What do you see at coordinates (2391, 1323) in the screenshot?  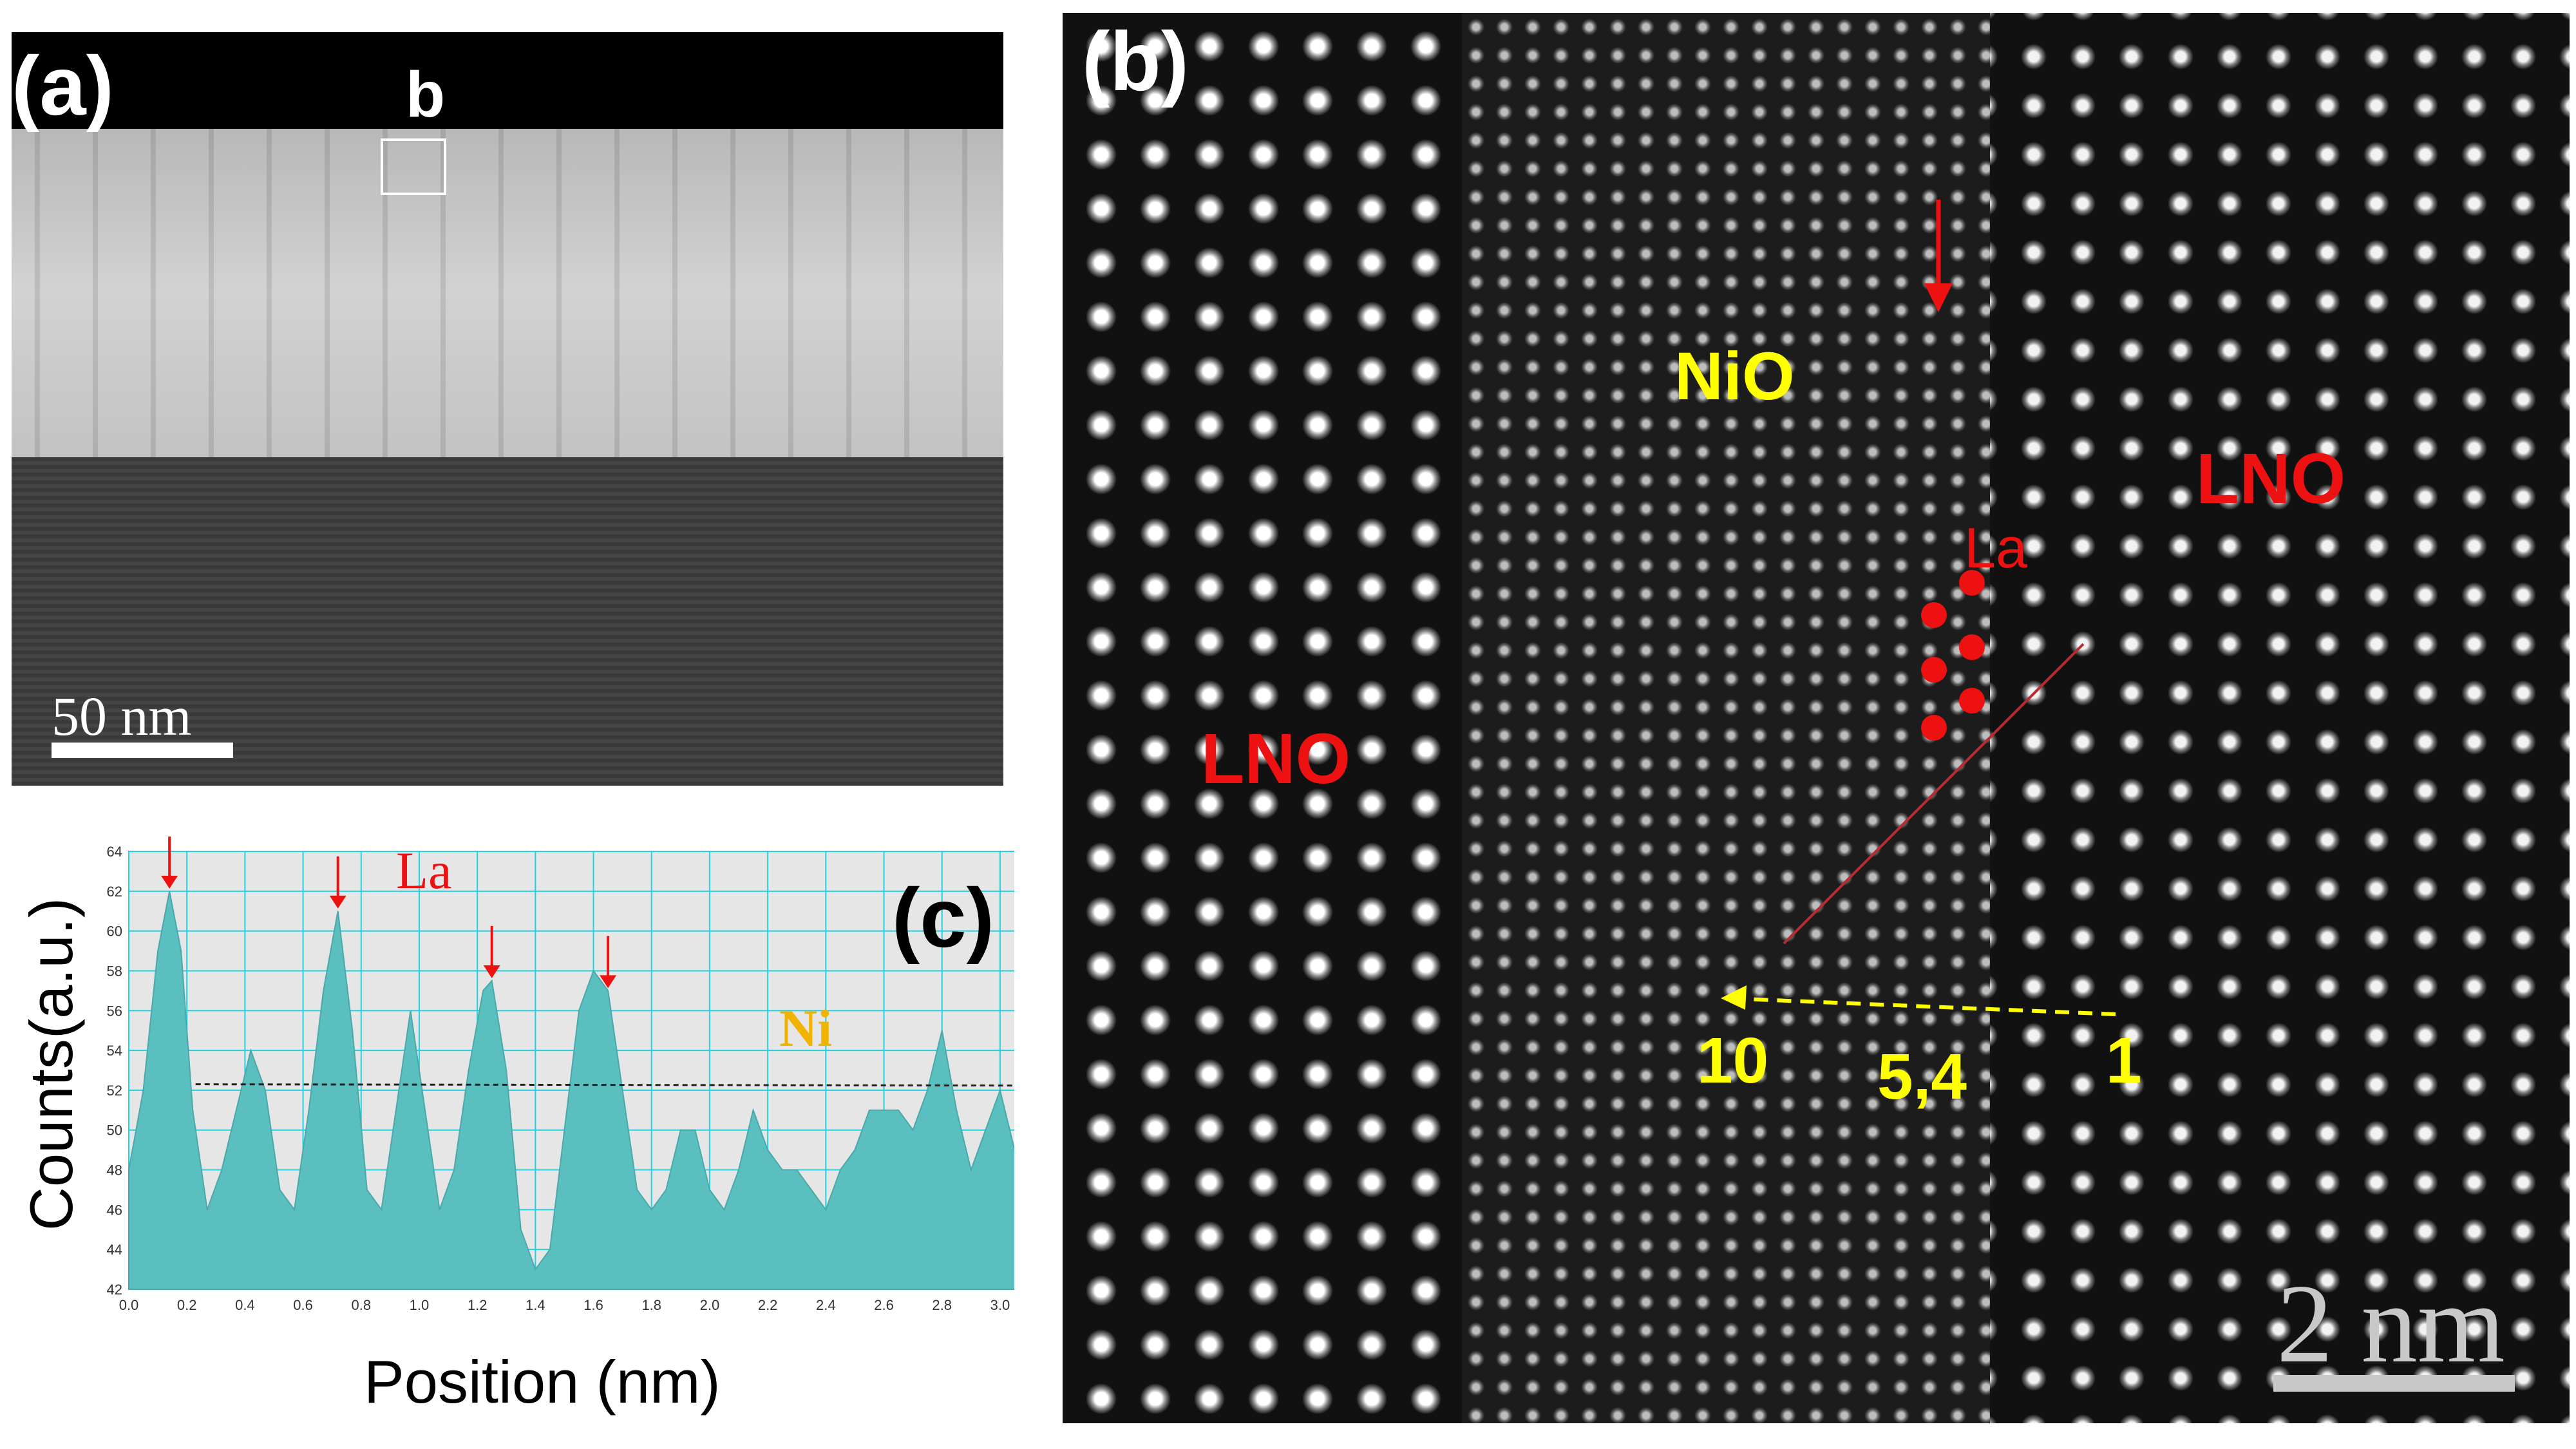 I see `scale-bar-b-label: 2 nm` at bounding box center [2391, 1323].